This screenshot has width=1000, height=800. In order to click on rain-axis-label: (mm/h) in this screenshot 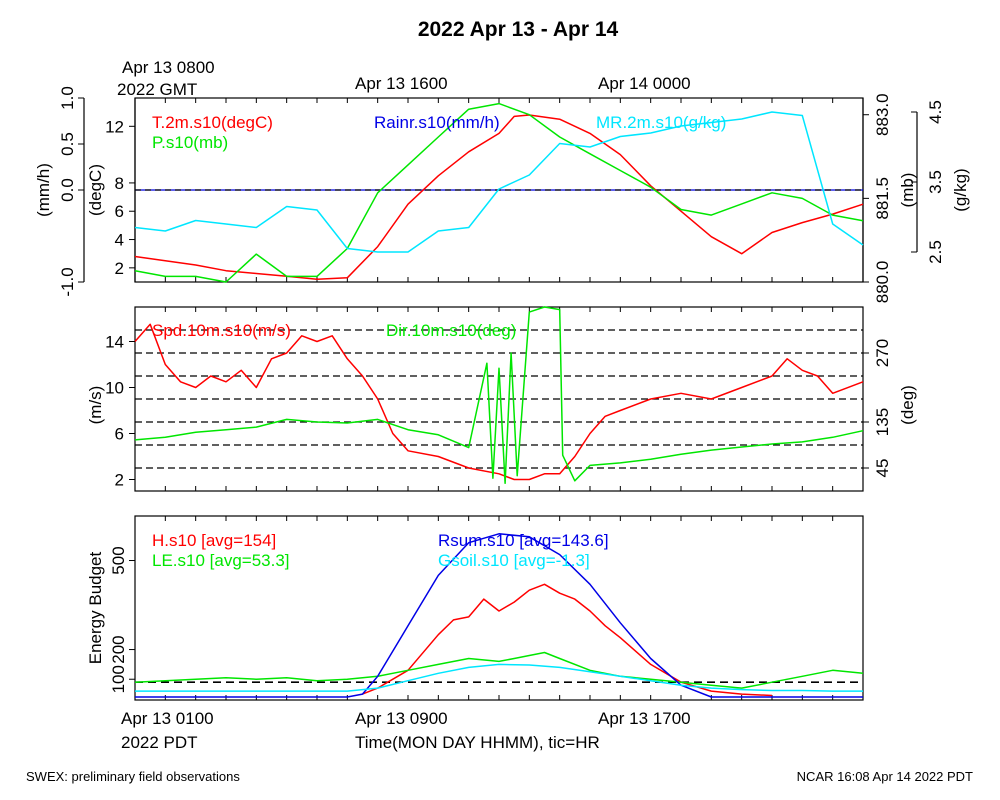, I will do `click(43, 190)`.